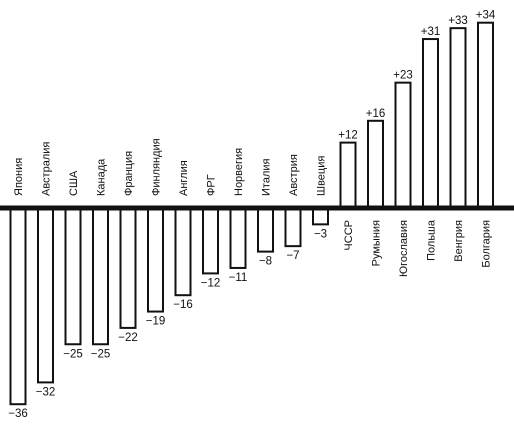 The image size is (514, 437). I want to click on value-label-5: −22, so click(128, 338).